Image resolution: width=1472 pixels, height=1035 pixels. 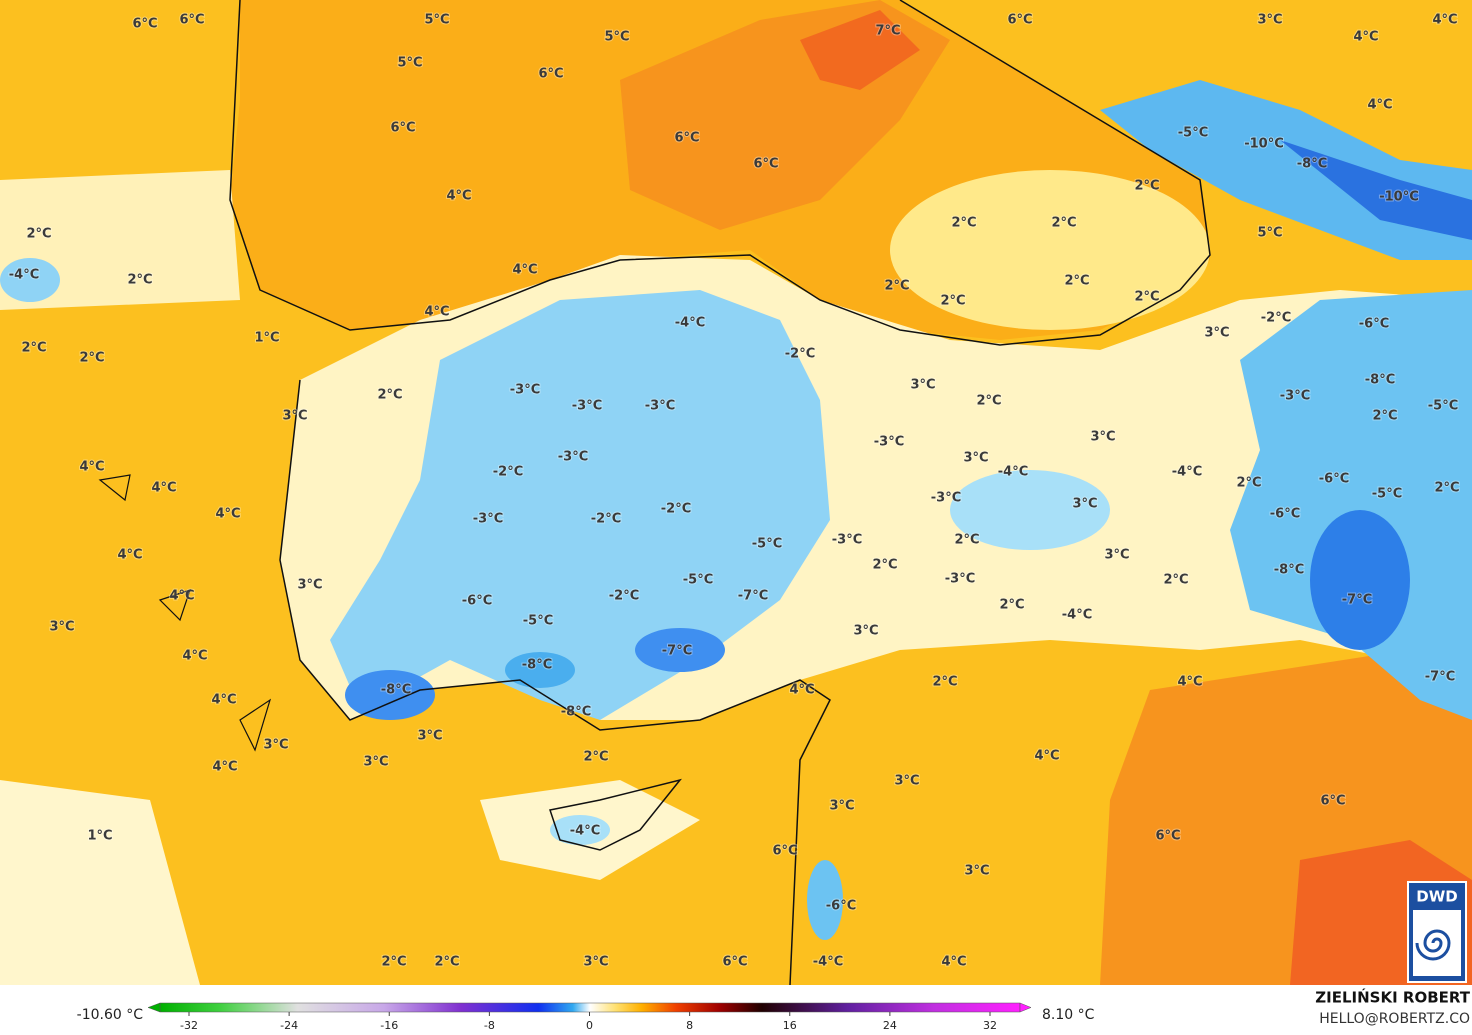 What do you see at coordinates (990, 1025) in the screenshot?
I see `colorbar-tick-label: 32` at bounding box center [990, 1025].